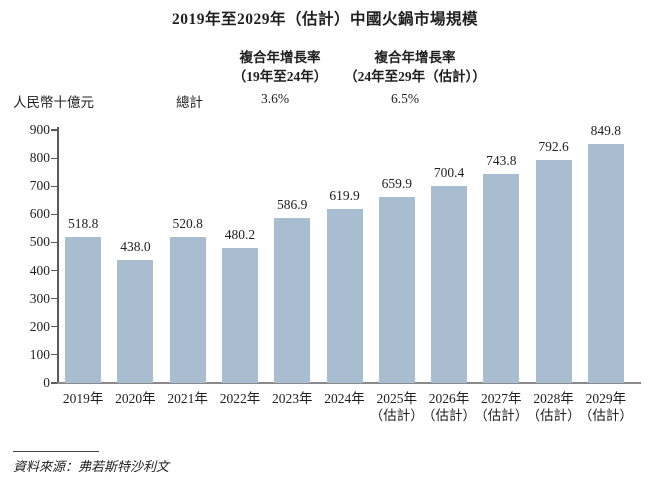 This screenshot has width=650, height=484. What do you see at coordinates (135, 321) in the screenshot?
I see `bar-2020年` at bounding box center [135, 321].